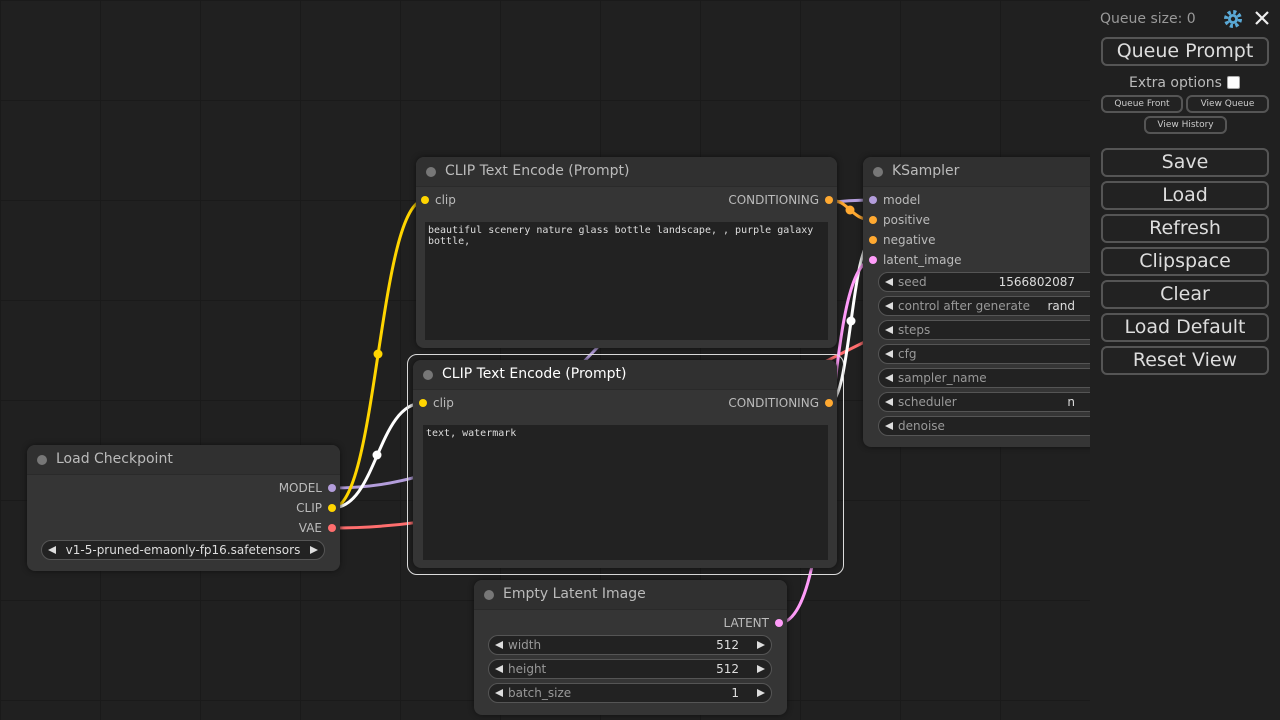 Image resolution: width=1280 pixels, height=720 pixels. I want to click on combo-widget: v1-5-pruned-emaonly-fp16.safetensors, so click(183, 550).